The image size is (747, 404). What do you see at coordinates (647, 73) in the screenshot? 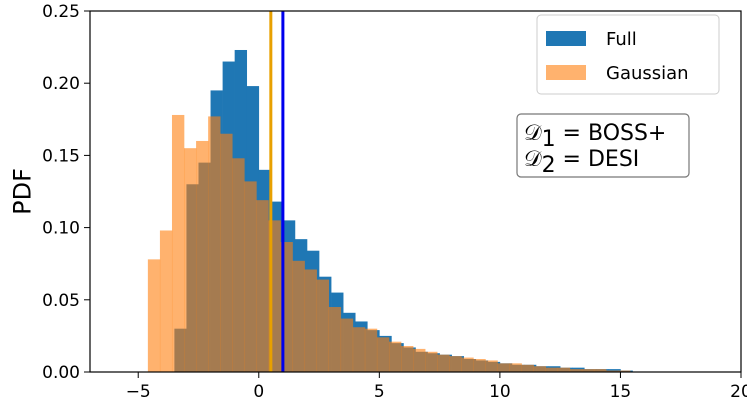
I see `legend-label-gaussian: Gaussian` at bounding box center [647, 73].